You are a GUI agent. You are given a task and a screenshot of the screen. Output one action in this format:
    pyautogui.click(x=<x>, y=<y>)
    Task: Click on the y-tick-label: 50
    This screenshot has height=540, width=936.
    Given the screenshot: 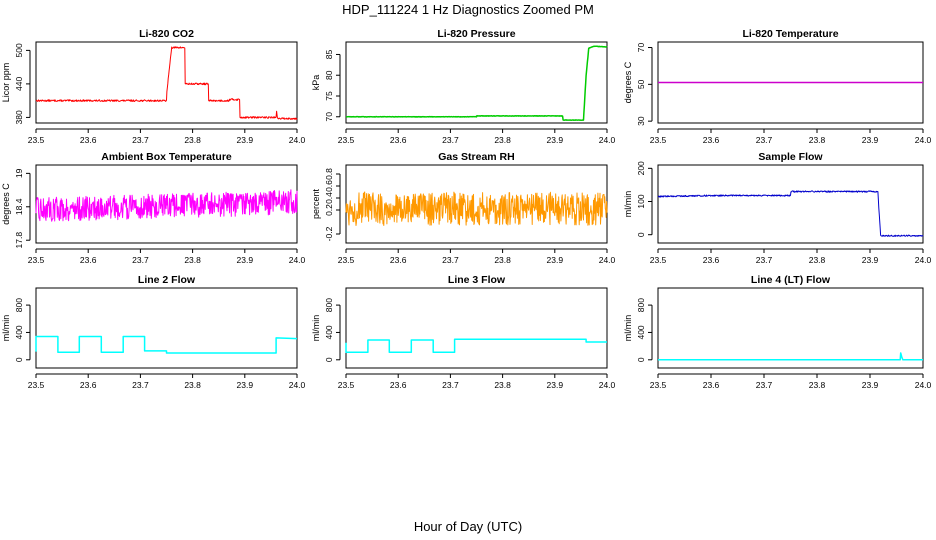 What is the action you would take?
    pyautogui.click(x=641, y=84)
    